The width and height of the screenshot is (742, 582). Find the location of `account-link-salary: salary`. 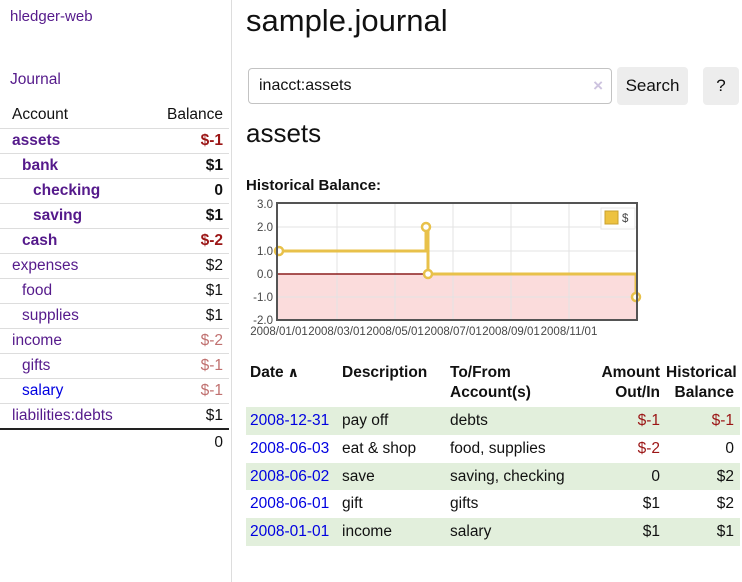

account-link-salary: salary is located at coordinates (43, 390).